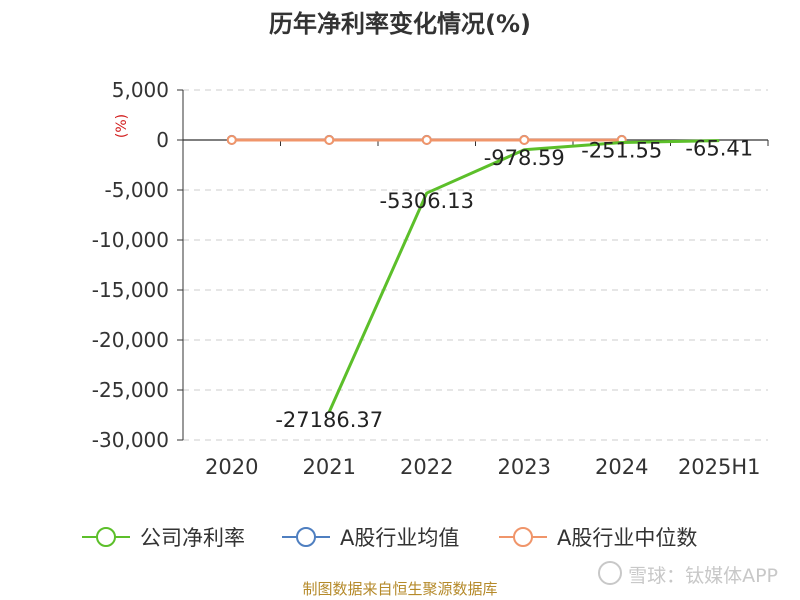 The width and height of the screenshot is (800, 600). Describe the element at coordinates (329, 467) in the screenshot. I see `x-tick-label: 2021` at that location.